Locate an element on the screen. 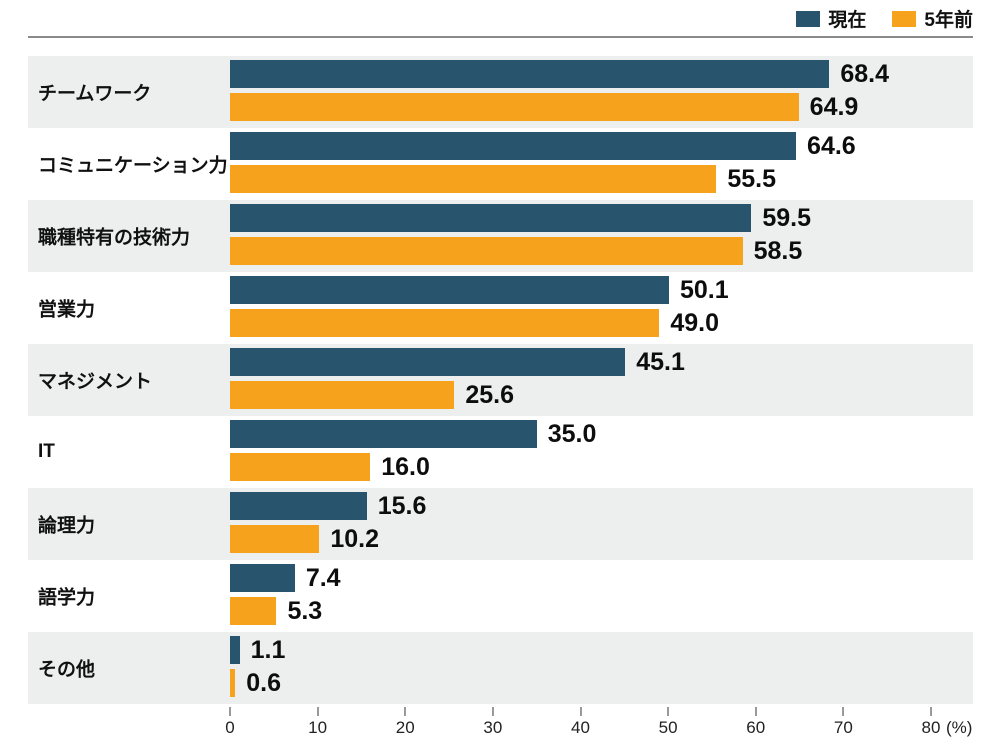 The image size is (1000, 739). bar-5yr: 16.0 is located at coordinates (330, 467).